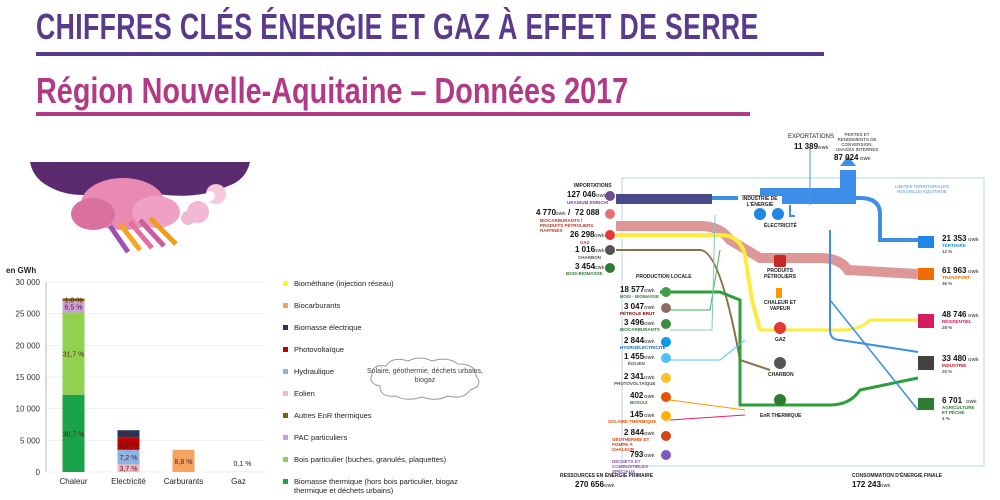 The image size is (1000, 500). I want to click on consumer-value-3: 33 480, so click(954, 358).